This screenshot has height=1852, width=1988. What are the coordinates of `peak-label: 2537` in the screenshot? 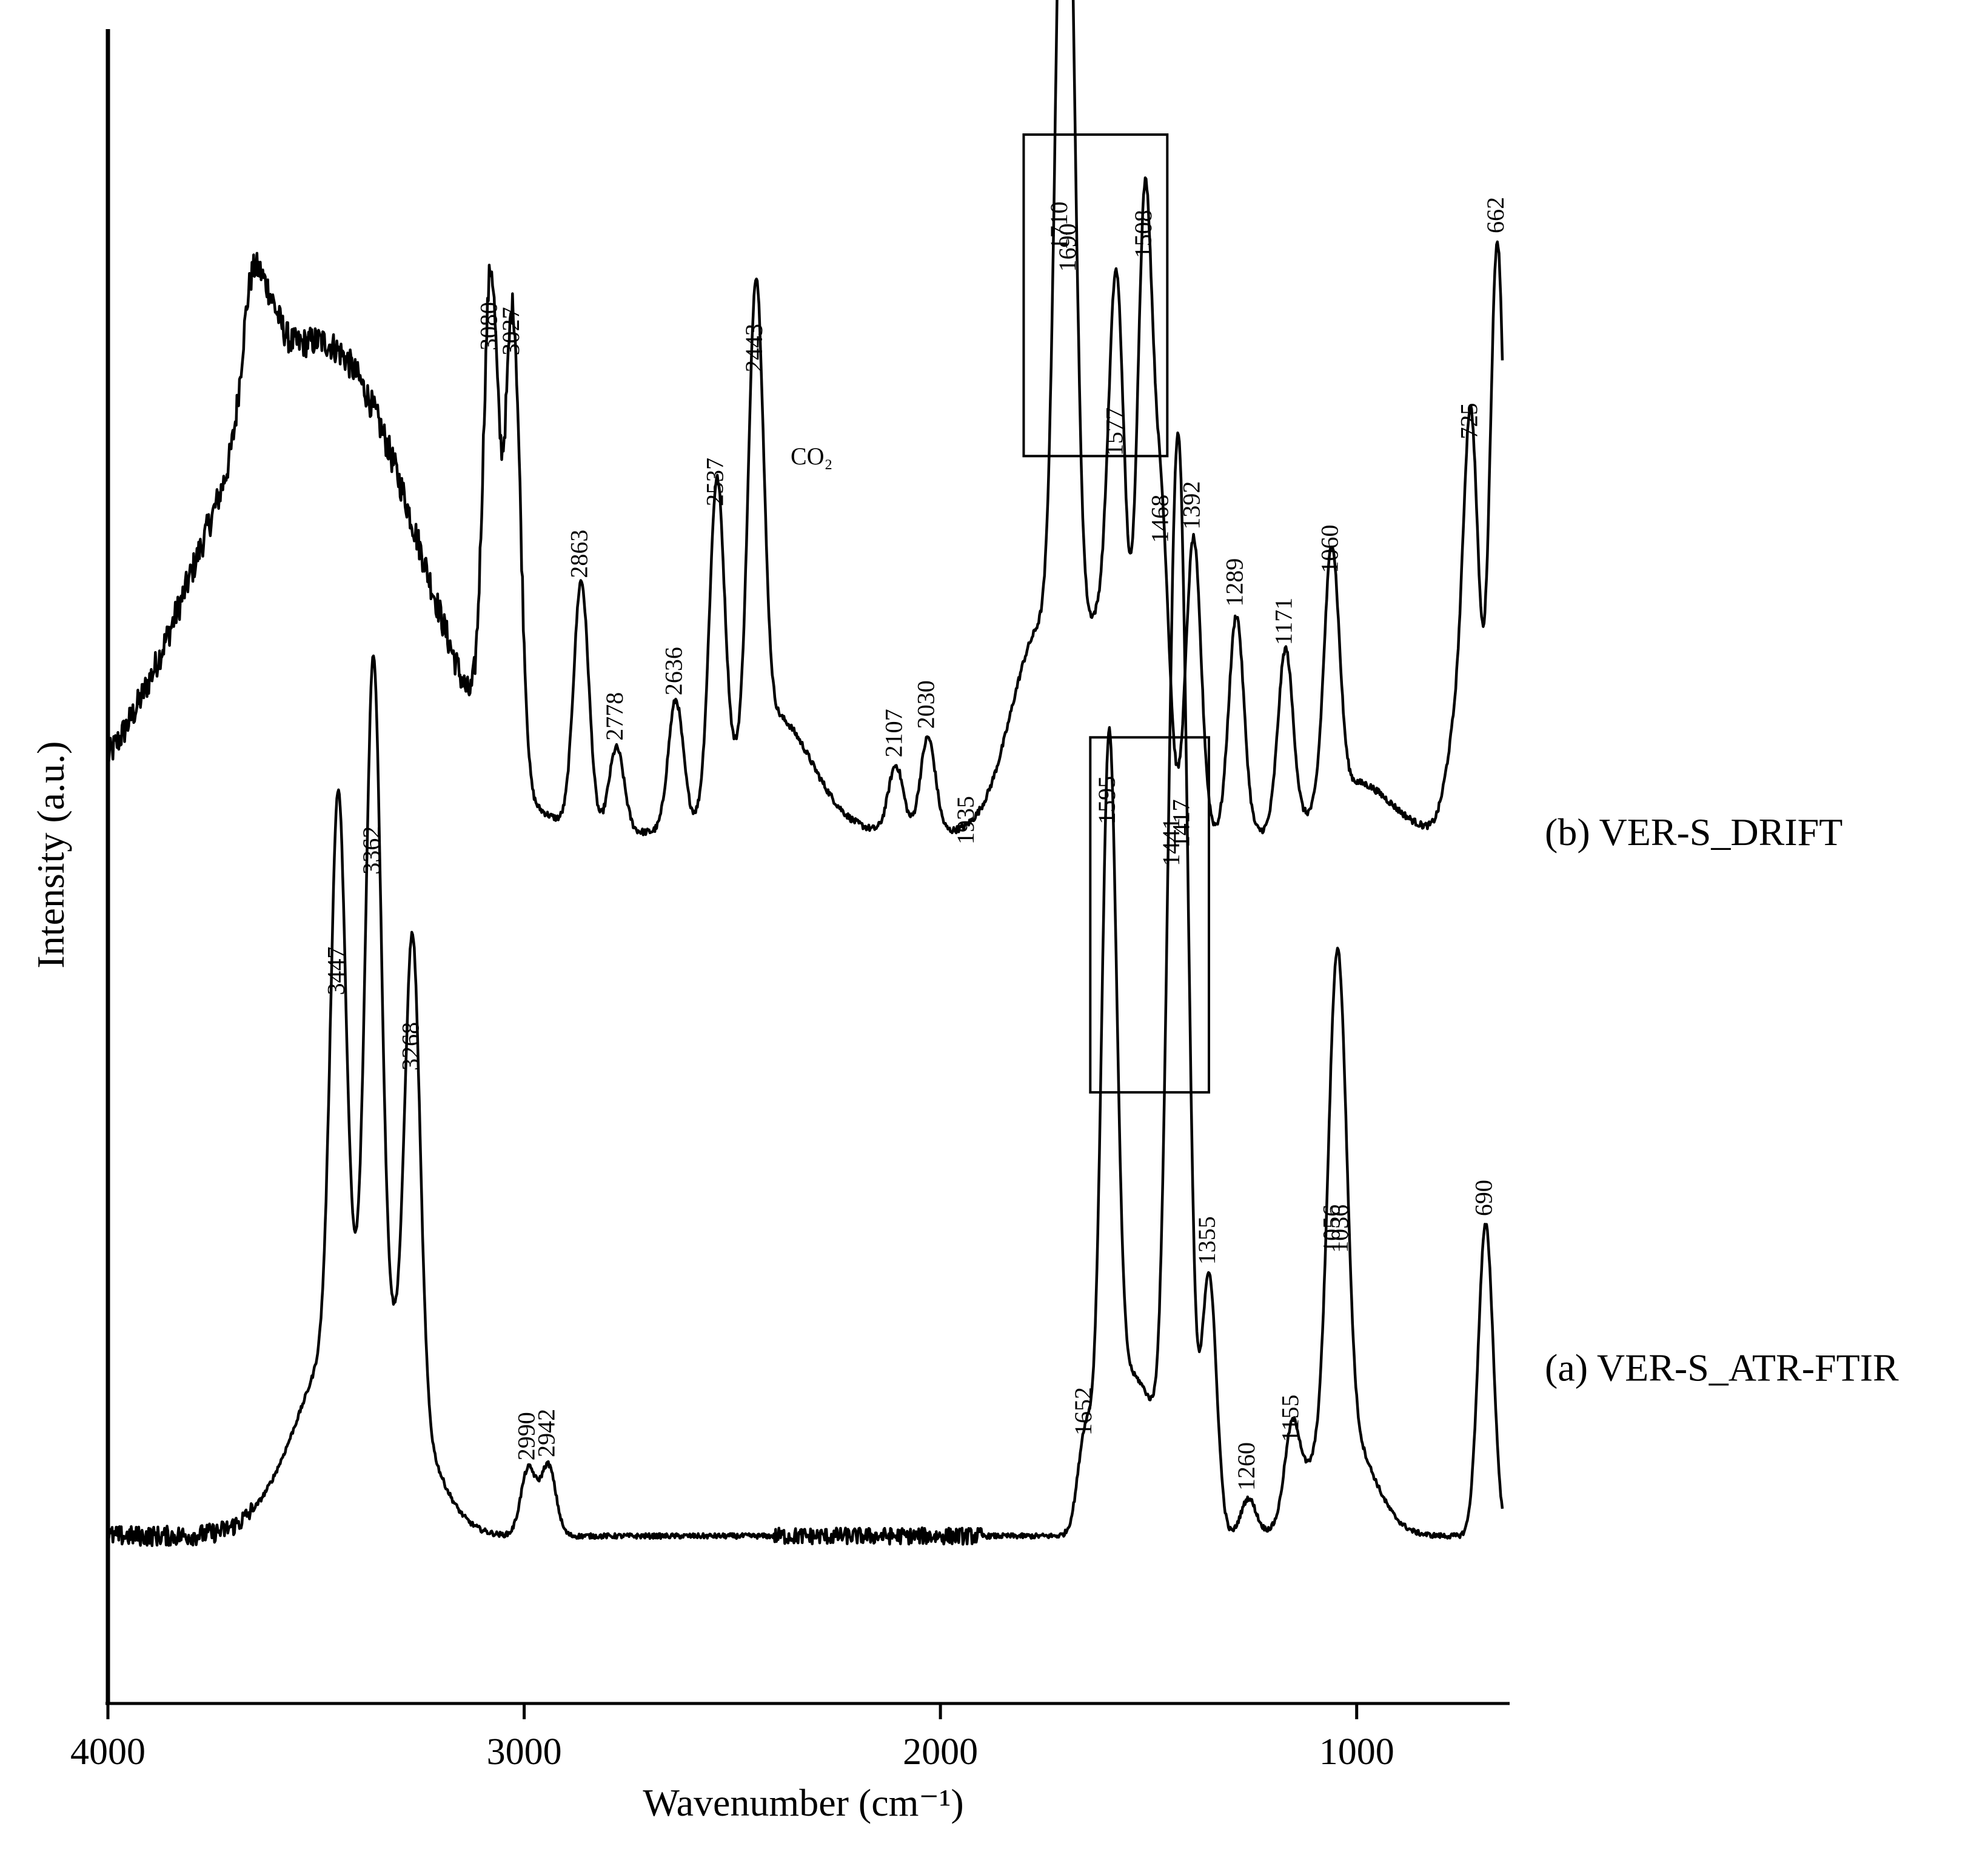 It's located at (714, 482).